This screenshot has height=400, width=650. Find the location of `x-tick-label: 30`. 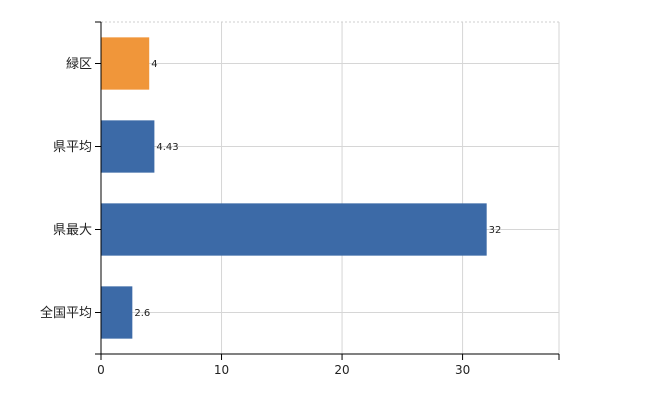

x-tick-label: 30 is located at coordinates (462, 370).